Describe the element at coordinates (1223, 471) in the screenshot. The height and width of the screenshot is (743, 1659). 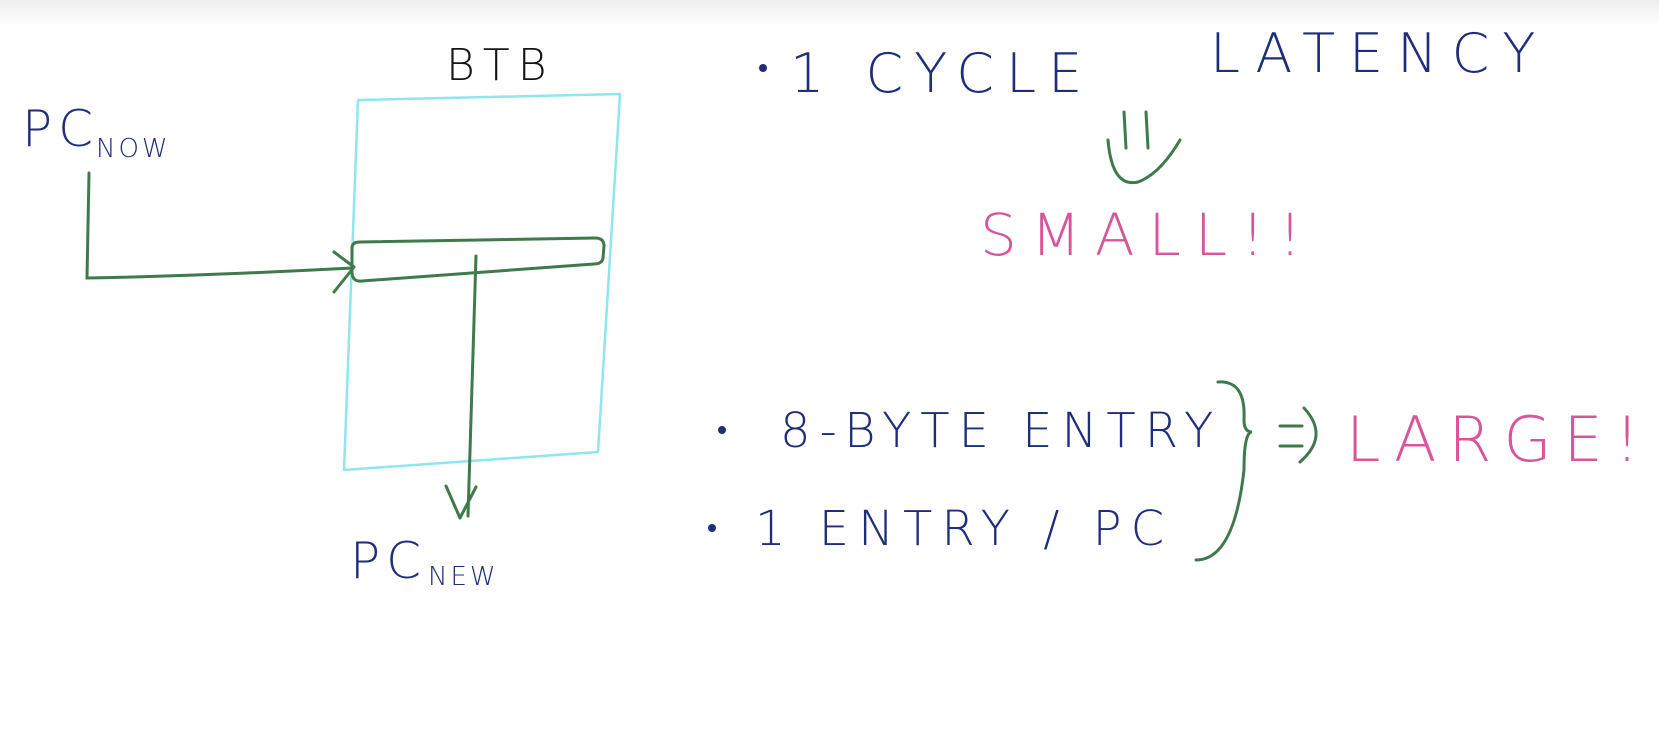
I see `grouping-brace` at that location.